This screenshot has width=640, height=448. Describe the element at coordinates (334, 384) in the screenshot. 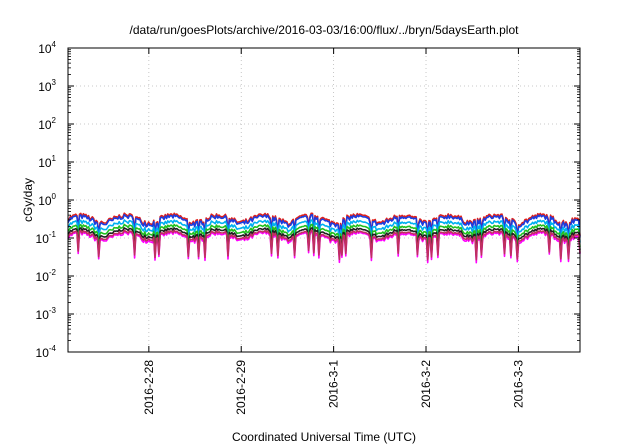

I see `x-tick-label: 2016-3-1` at that location.